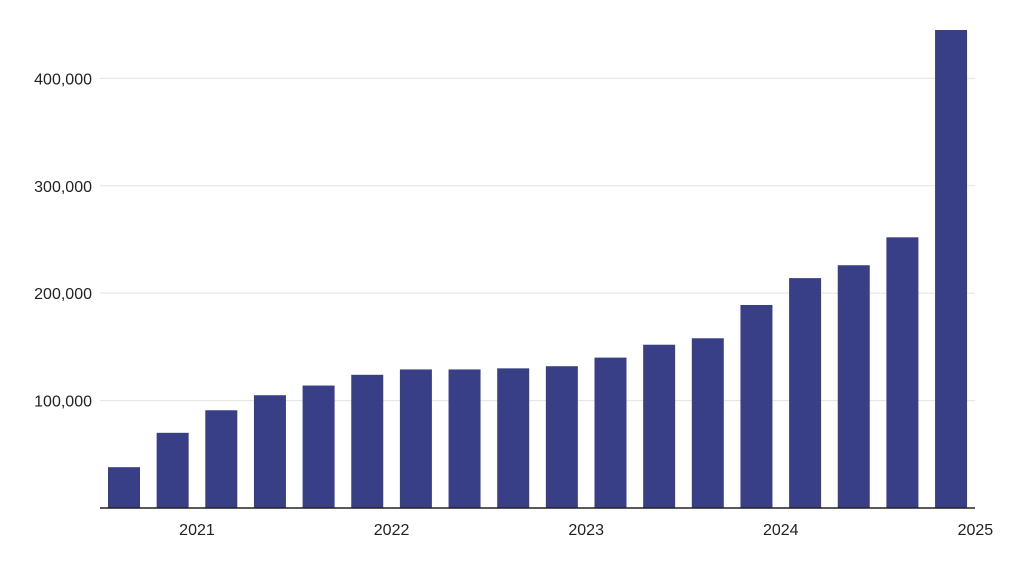 The height and width of the screenshot is (565, 1024). Describe the element at coordinates (63, 187) in the screenshot. I see `y-tick-label: 300,000` at that location.